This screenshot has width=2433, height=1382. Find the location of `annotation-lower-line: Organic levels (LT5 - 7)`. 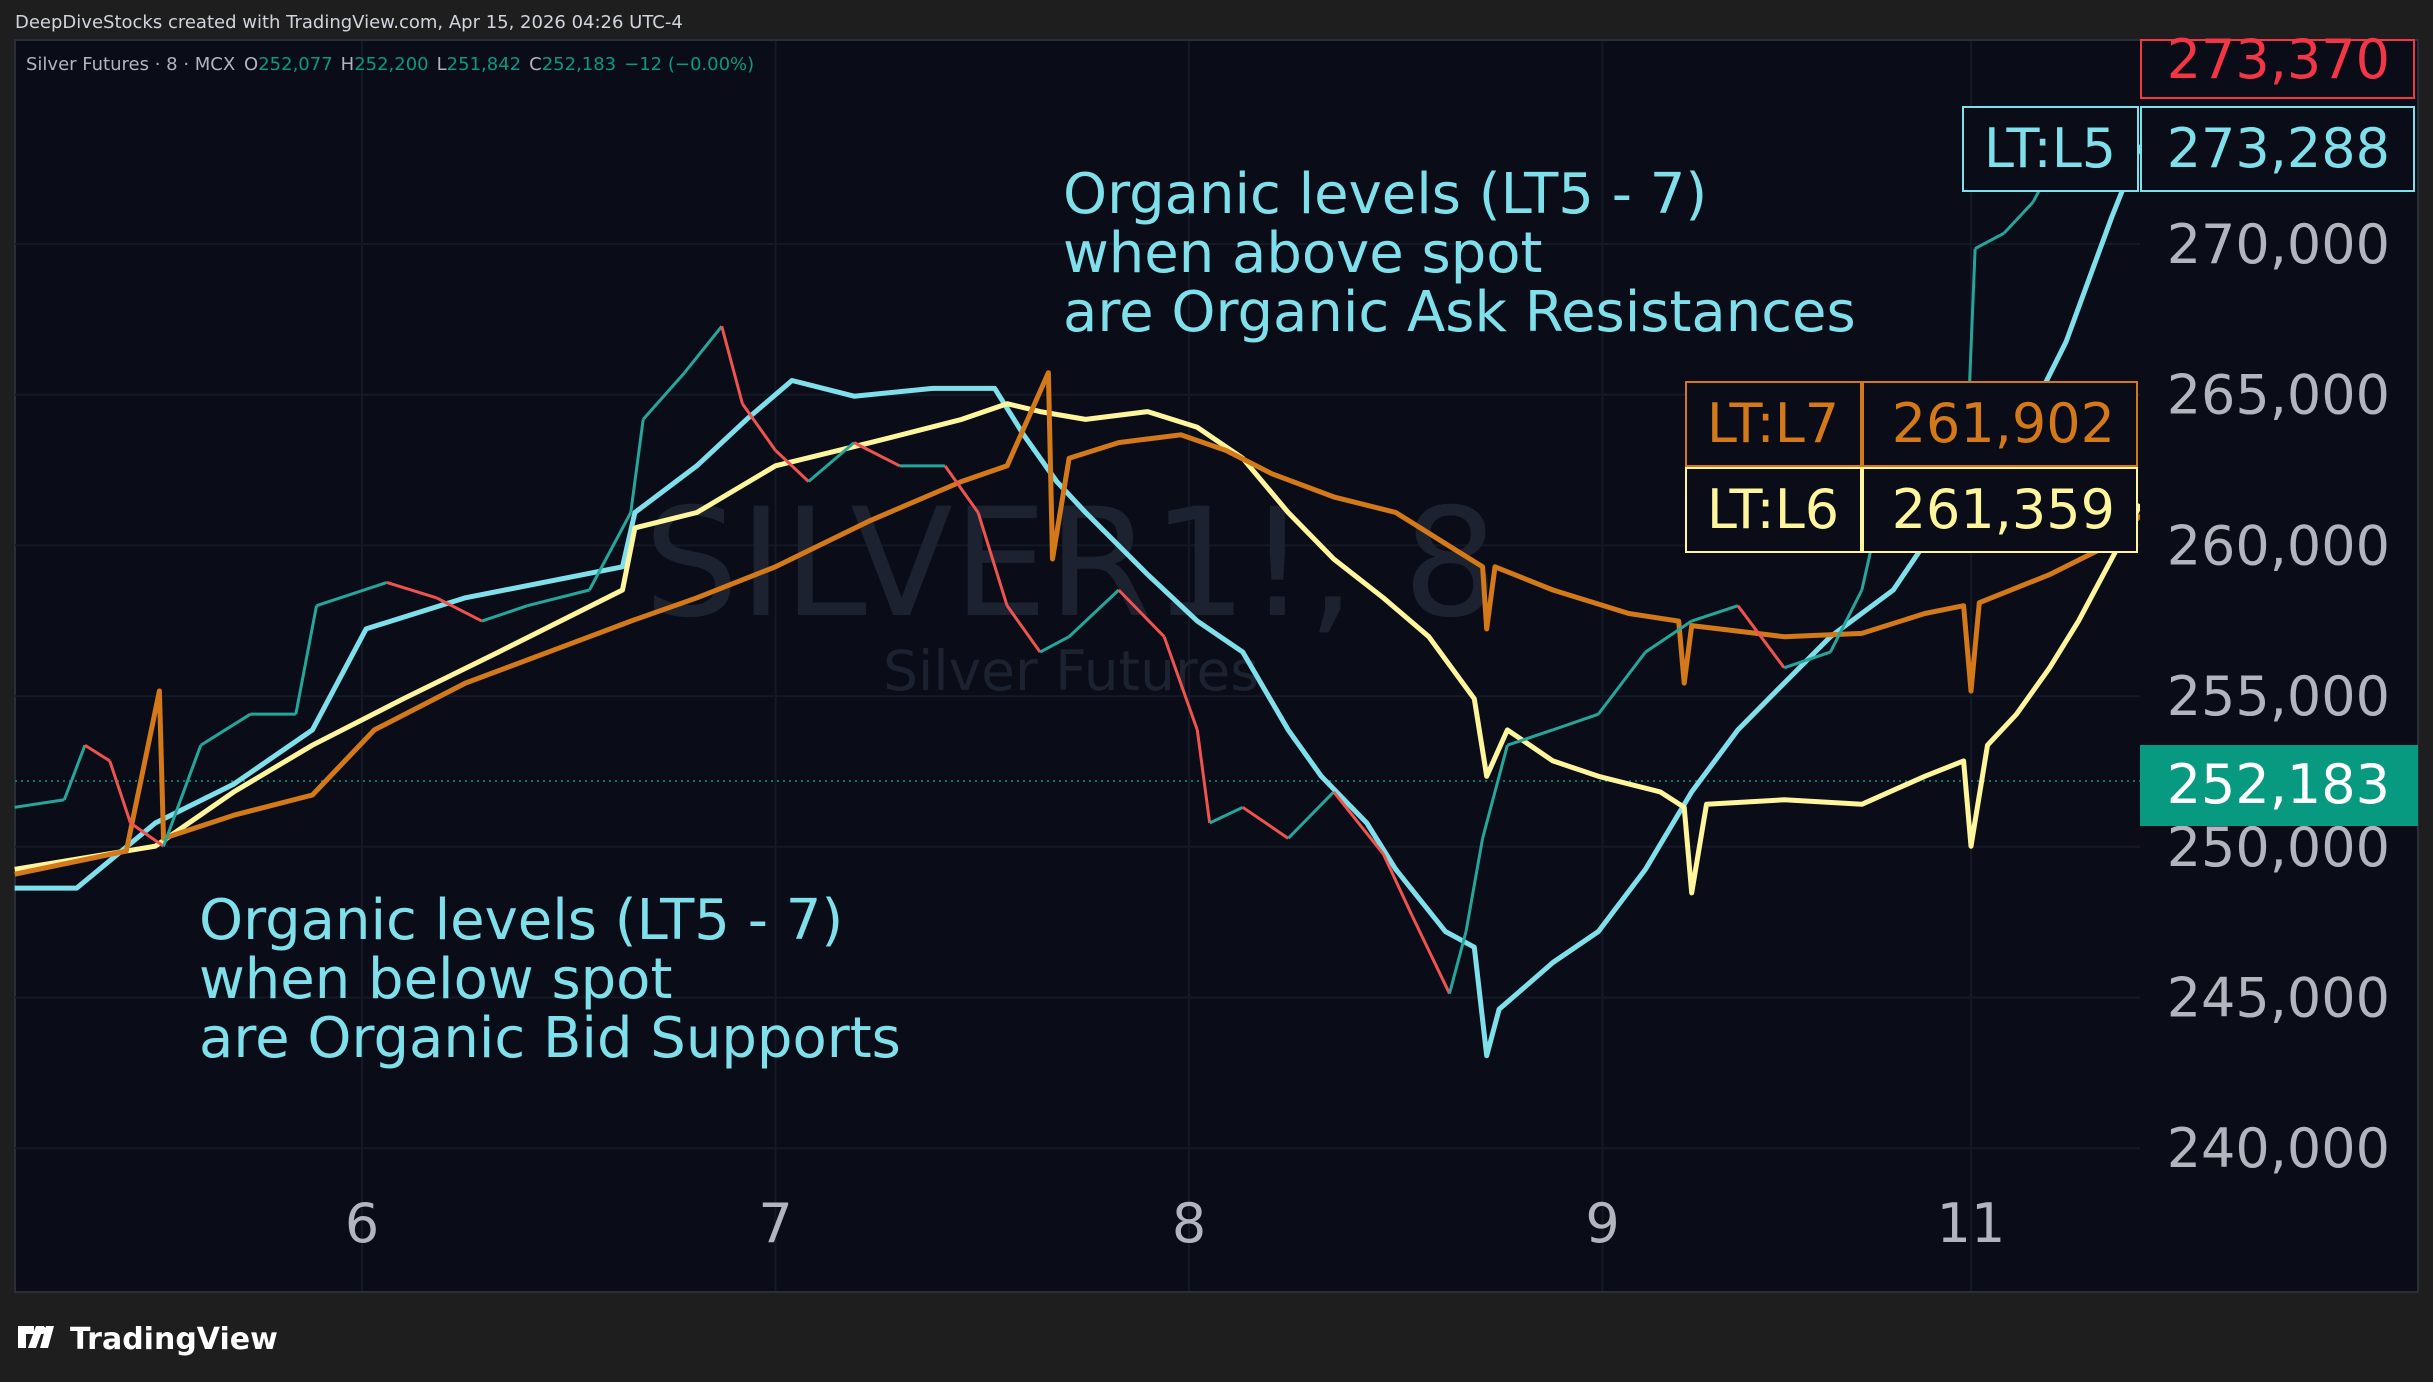

annotation-lower-line: Organic levels (LT5 - 7) is located at coordinates (521, 920).